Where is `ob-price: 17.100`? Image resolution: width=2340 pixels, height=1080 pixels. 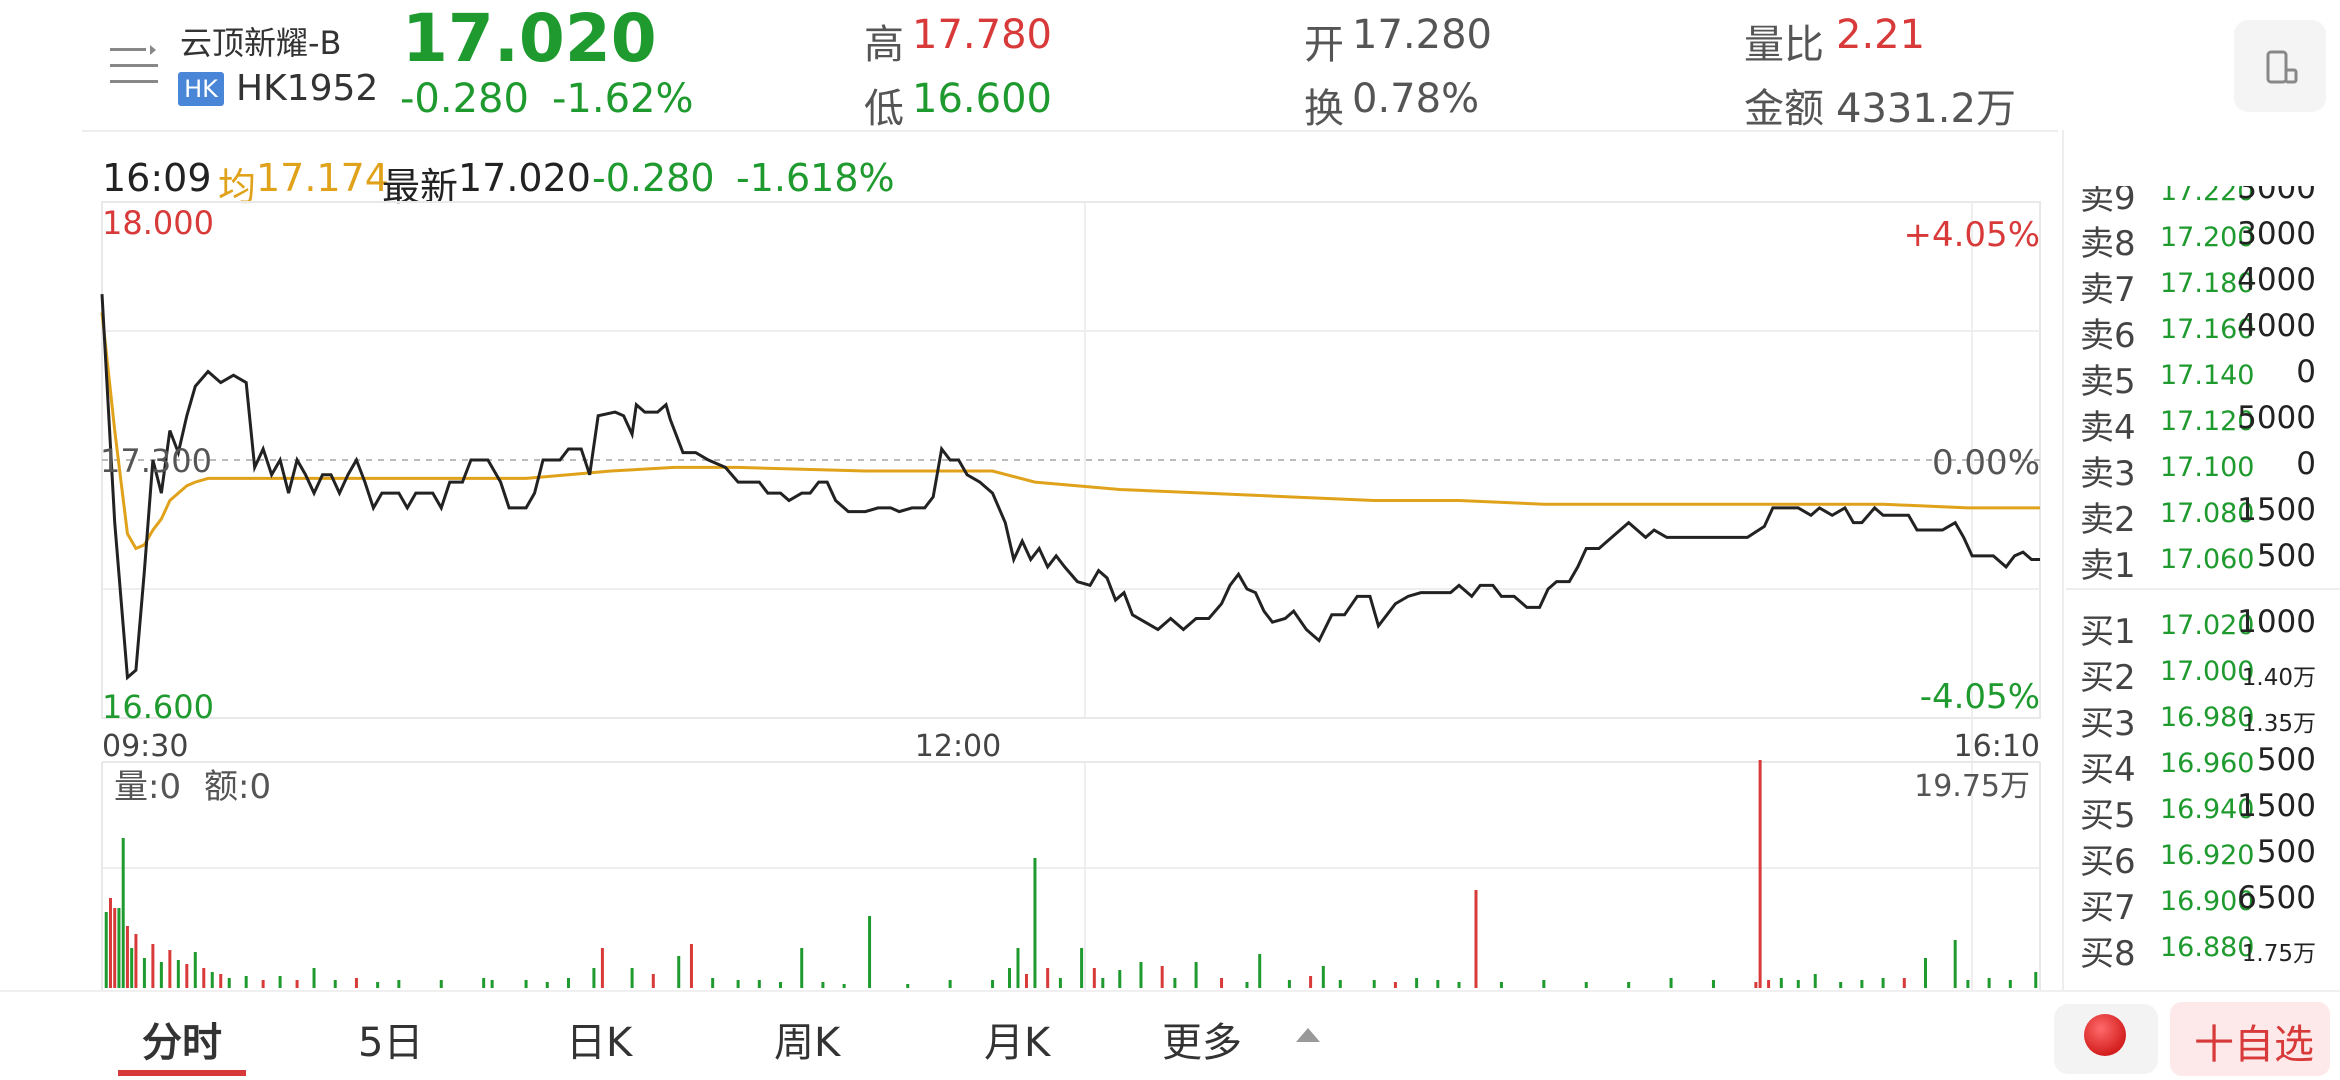 ob-price: 17.100 is located at coordinates (2207, 467).